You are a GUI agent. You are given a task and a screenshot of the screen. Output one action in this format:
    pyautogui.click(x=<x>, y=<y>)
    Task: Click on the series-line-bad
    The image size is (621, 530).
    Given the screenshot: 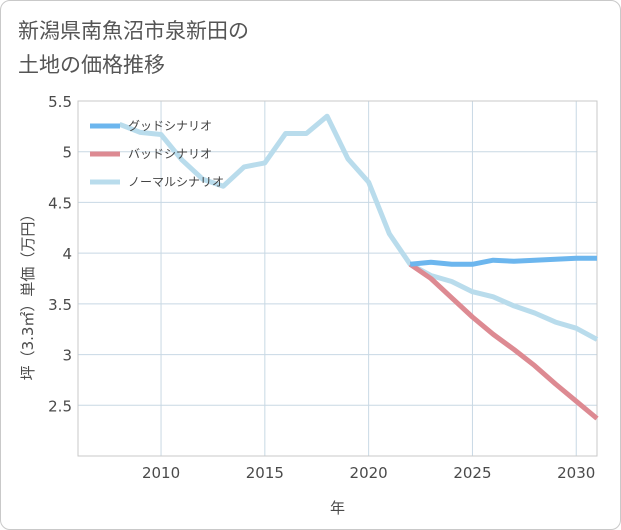 What is the action you would take?
    pyautogui.click(x=503, y=341)
    